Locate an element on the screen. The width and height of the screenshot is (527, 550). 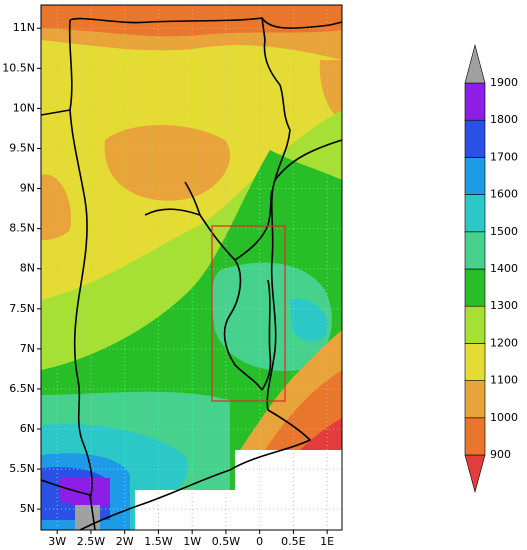
colorbar-label: 1800 is located at coordinates (504, 119).